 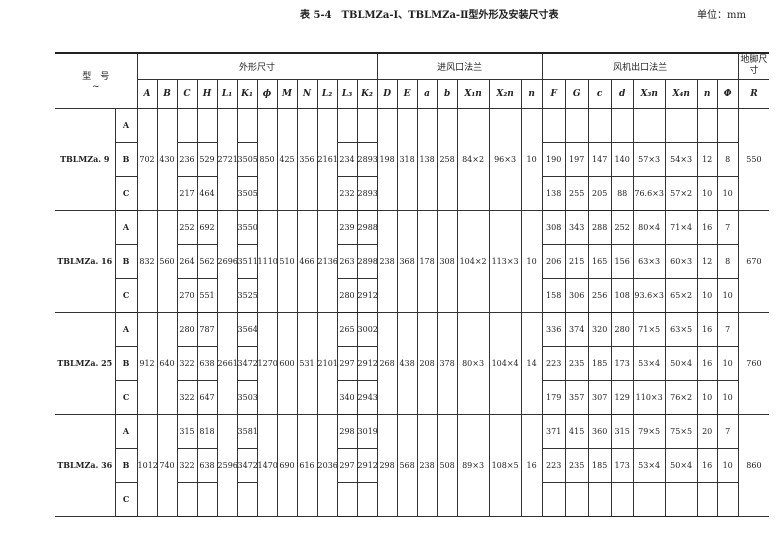 What do you see at coordinates (753, 66) in the screenshot?
I see `foot-dimension-header: 地脚尺寸` at bounding box center [753, 66].